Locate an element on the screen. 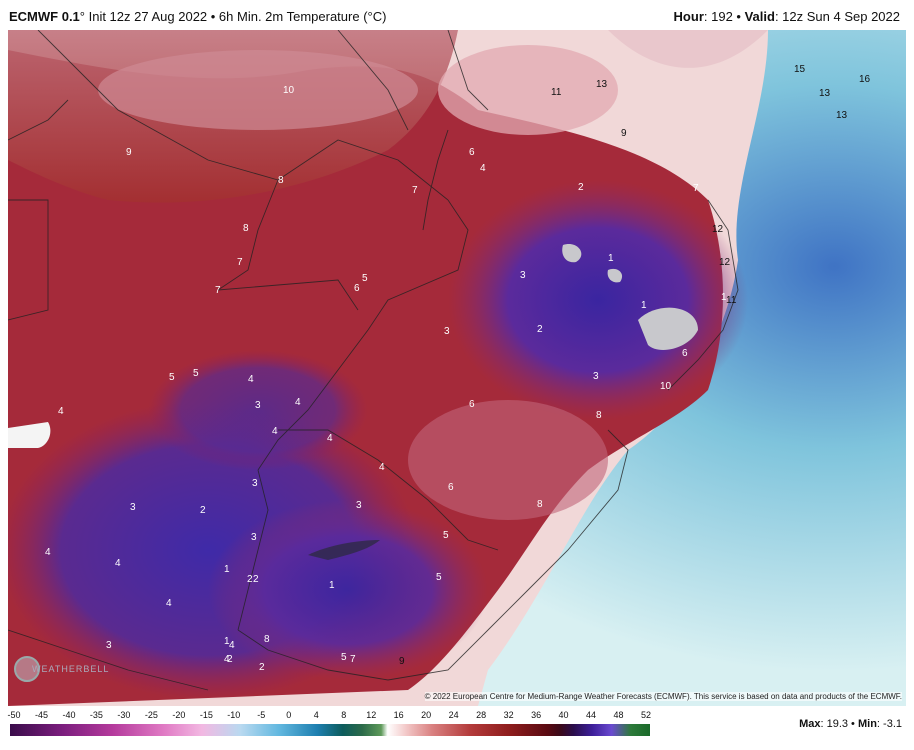  valid-label: Valid is located at coordinates (759, 16).